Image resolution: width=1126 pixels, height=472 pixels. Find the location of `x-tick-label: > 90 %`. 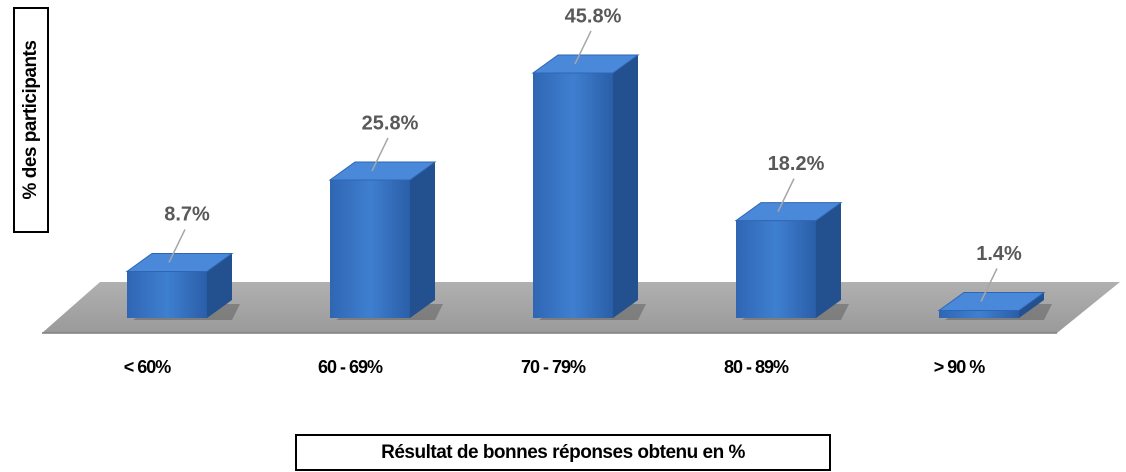

x-tick-label: > 90 % is located at coordinates (960, 367).